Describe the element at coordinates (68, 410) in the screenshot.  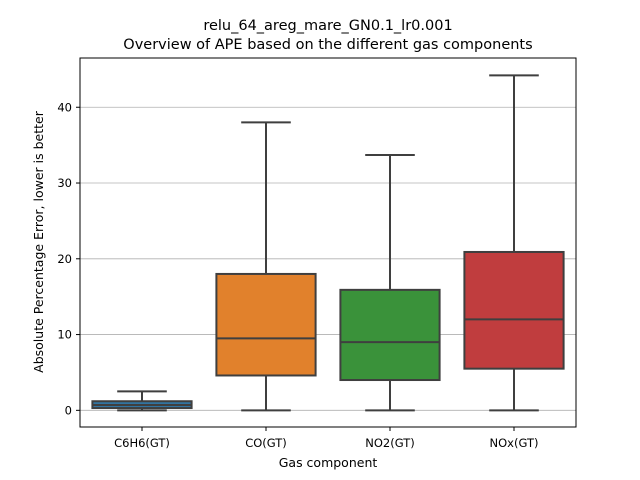
I see `y-tick-label: 0` at that location.